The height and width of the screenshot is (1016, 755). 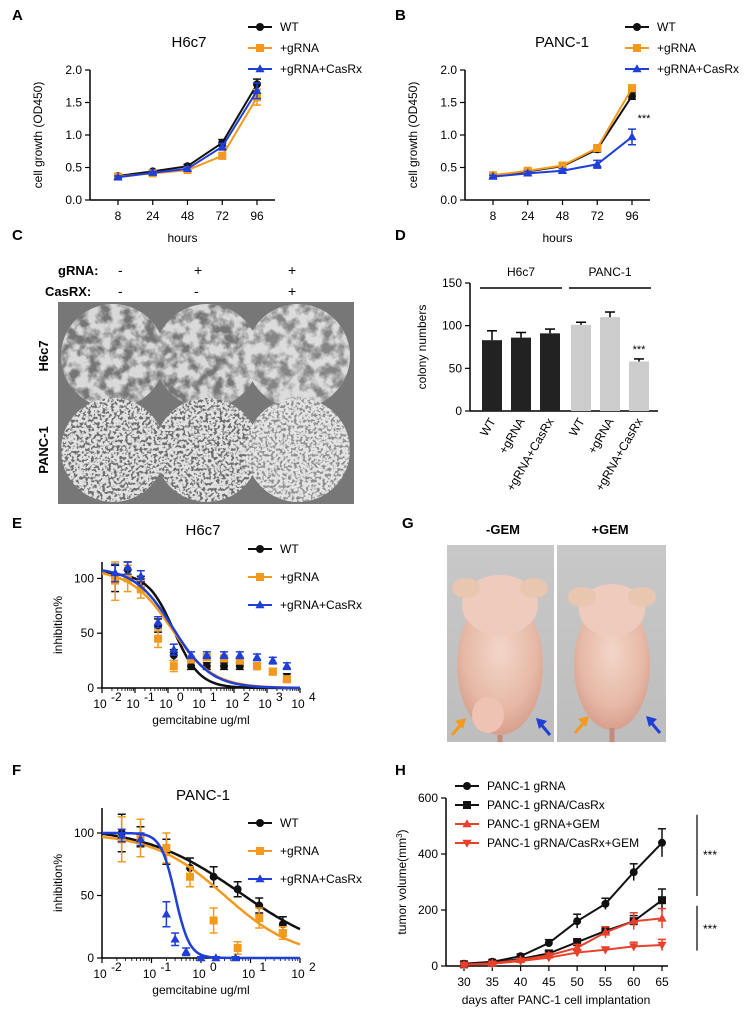 I want to click on significance-marker: ***, so click(x=710, y=929).